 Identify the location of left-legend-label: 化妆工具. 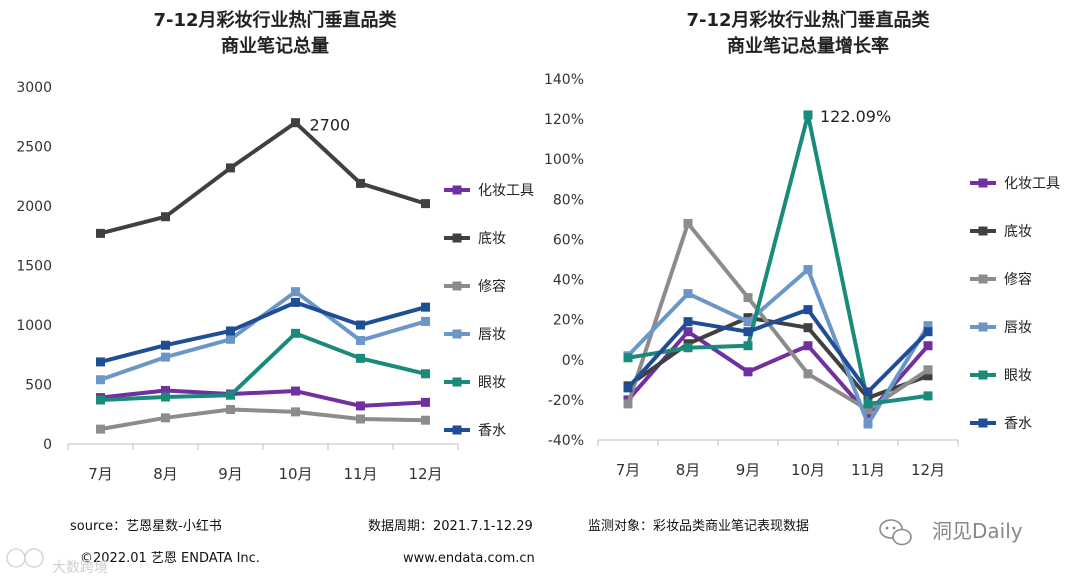
(506, 191).